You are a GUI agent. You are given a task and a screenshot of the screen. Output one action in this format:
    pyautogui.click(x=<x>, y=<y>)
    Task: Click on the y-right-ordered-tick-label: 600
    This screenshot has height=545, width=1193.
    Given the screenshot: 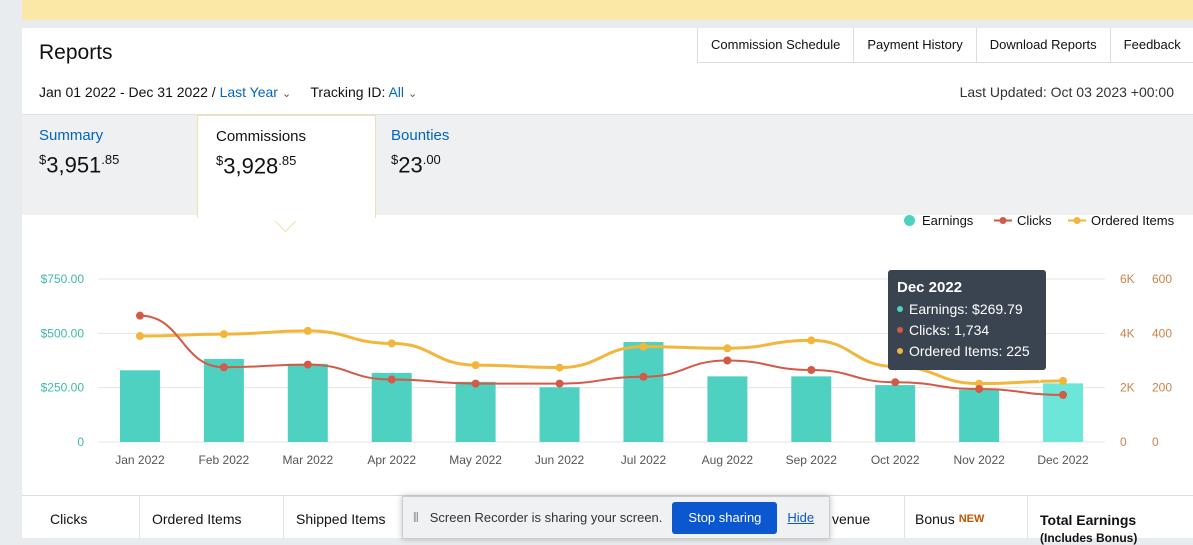 What is the action you would take?
    pyautogui.click(x=1162, y=279)
    